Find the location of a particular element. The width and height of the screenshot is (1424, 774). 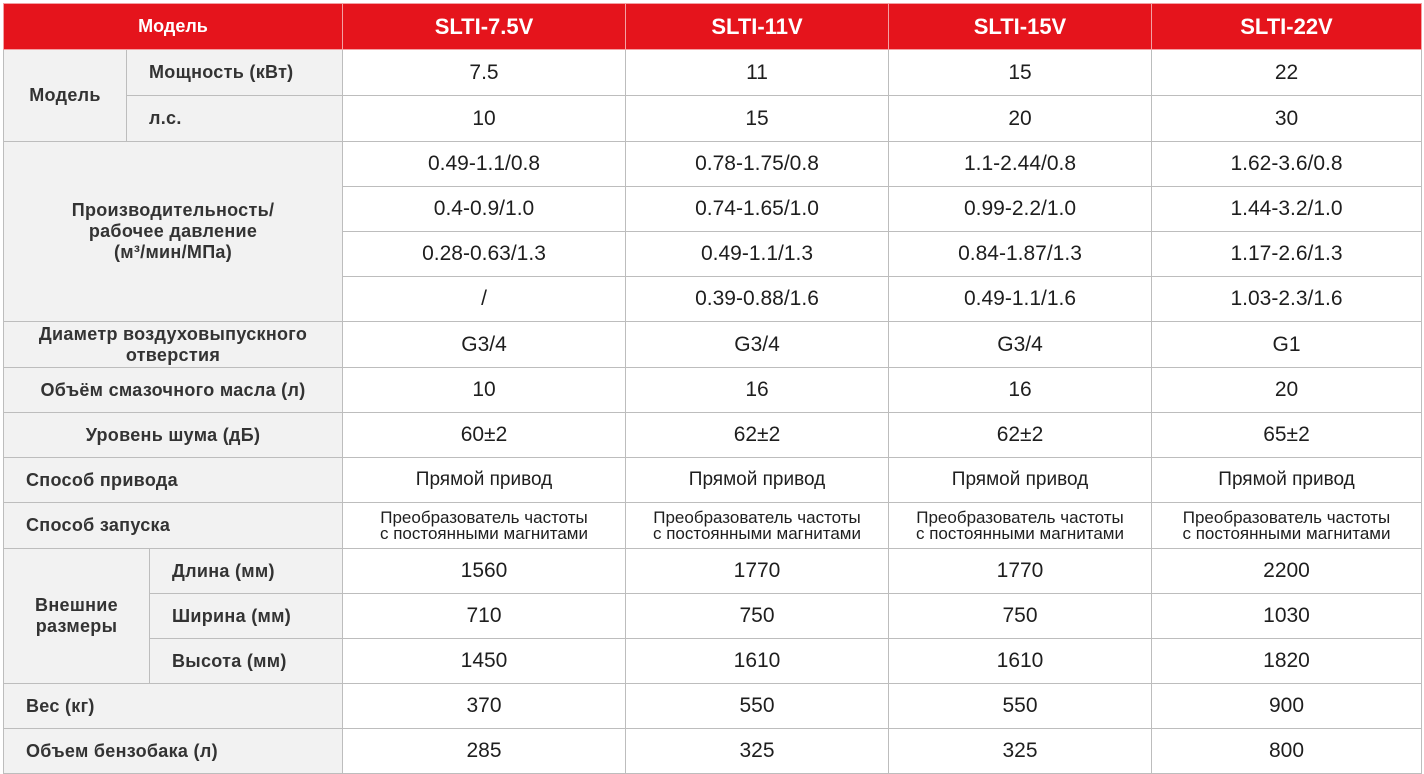

hp-value: 15 is located at coordinates (757, 118).